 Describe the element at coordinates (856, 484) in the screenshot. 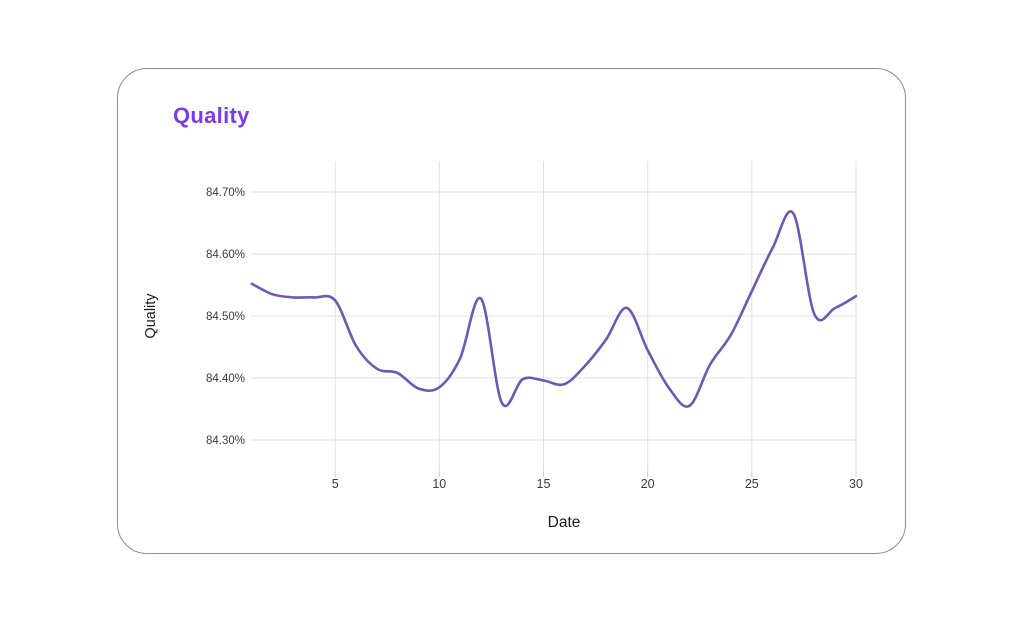

I see `x-tick-label: 30` at that location.